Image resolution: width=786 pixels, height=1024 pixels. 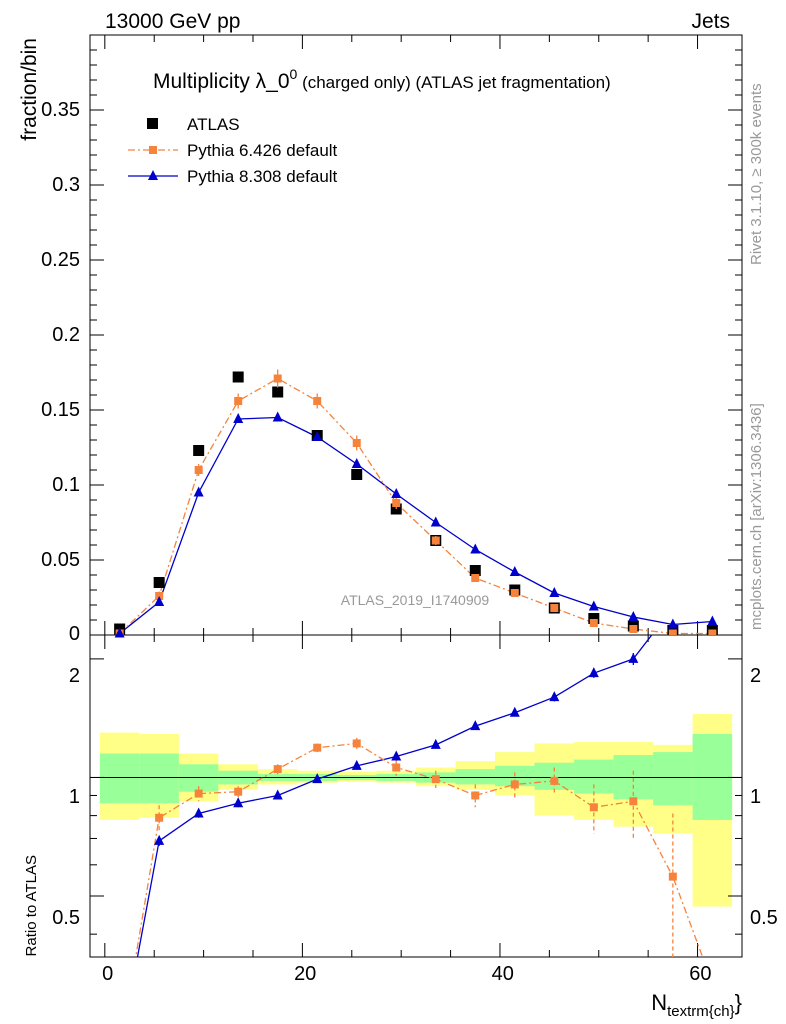 What do you see at coordinates (453, 82) in the screenshot?
I see `plot-title-tail: (charged only) (ATLAS jet fragmentation)` at bounding box center [453, 82].